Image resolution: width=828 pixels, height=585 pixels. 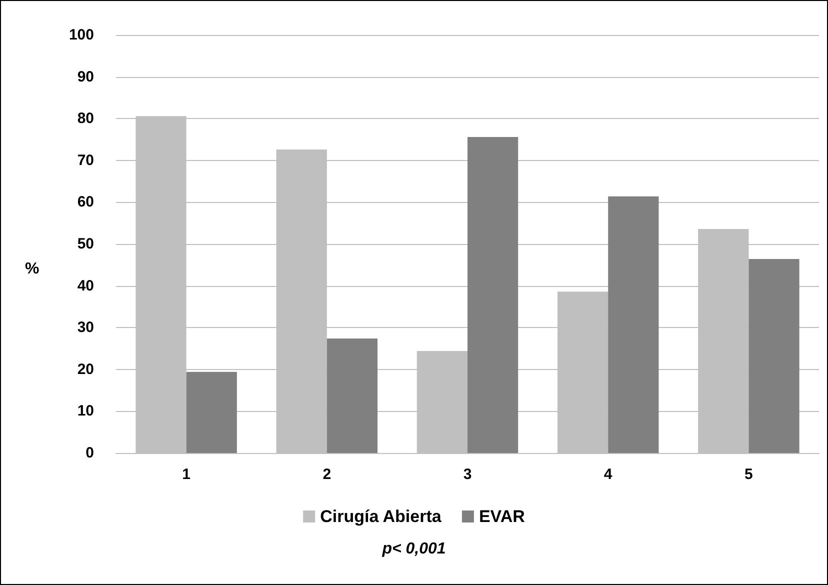 I want to click on y-tick-label: 70, so click(x=85, y=160).